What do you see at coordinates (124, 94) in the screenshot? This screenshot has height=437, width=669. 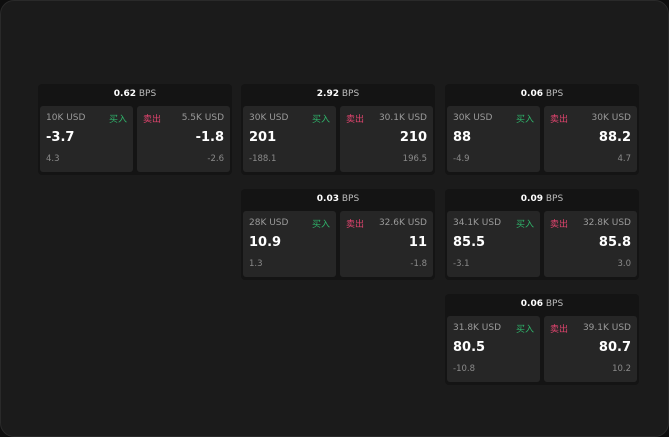 I see `spread-value: 0.62` at bounding box center [124, 94].